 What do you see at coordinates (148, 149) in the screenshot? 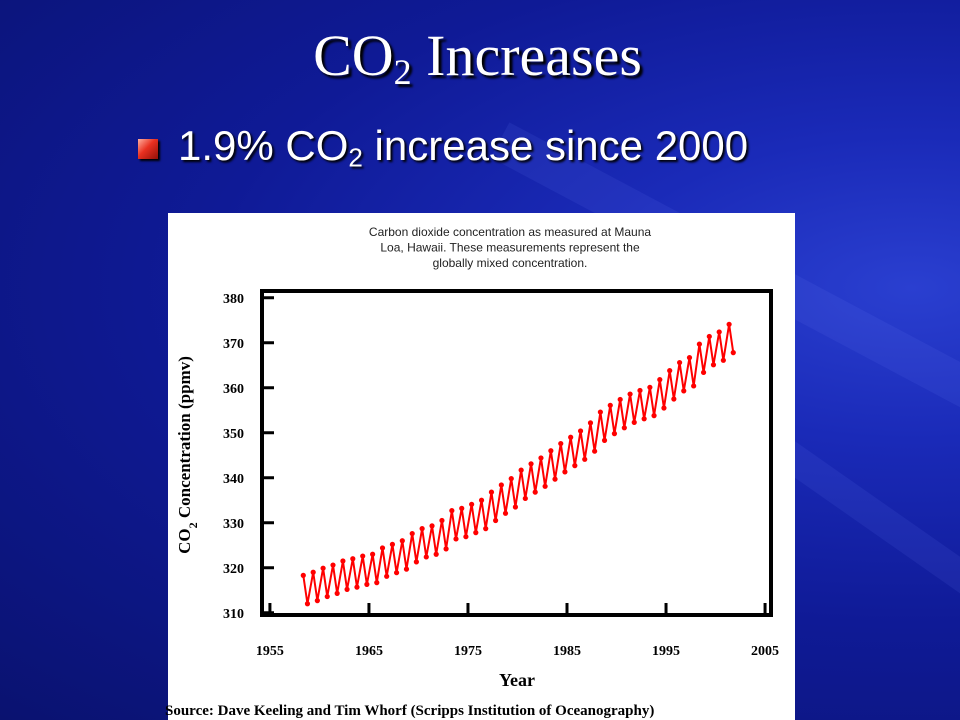
I see `bullet-marker` at bounding box center [148, 149].